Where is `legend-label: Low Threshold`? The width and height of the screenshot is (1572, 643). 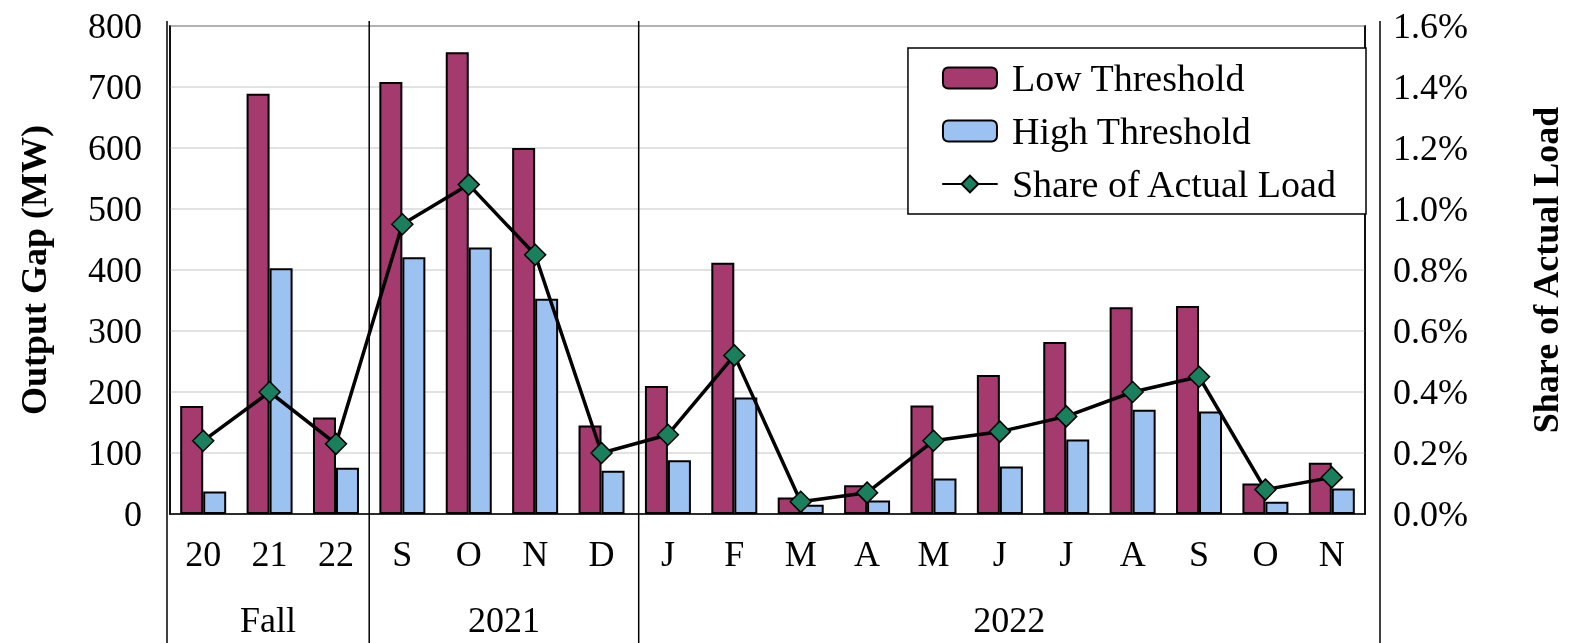
legend-label: Low Threshold is located at coordinates (1128, 78).